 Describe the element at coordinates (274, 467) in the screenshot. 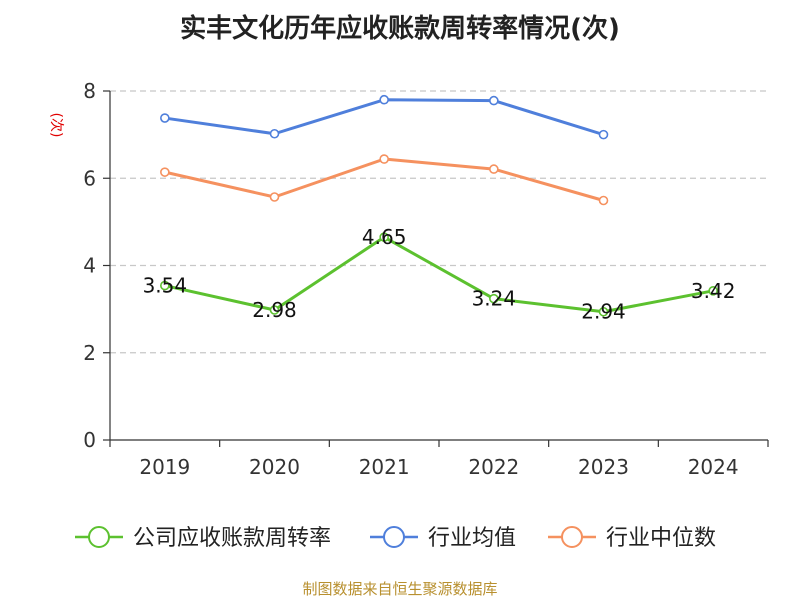

I see `x-tick-label: 2020` at that location.